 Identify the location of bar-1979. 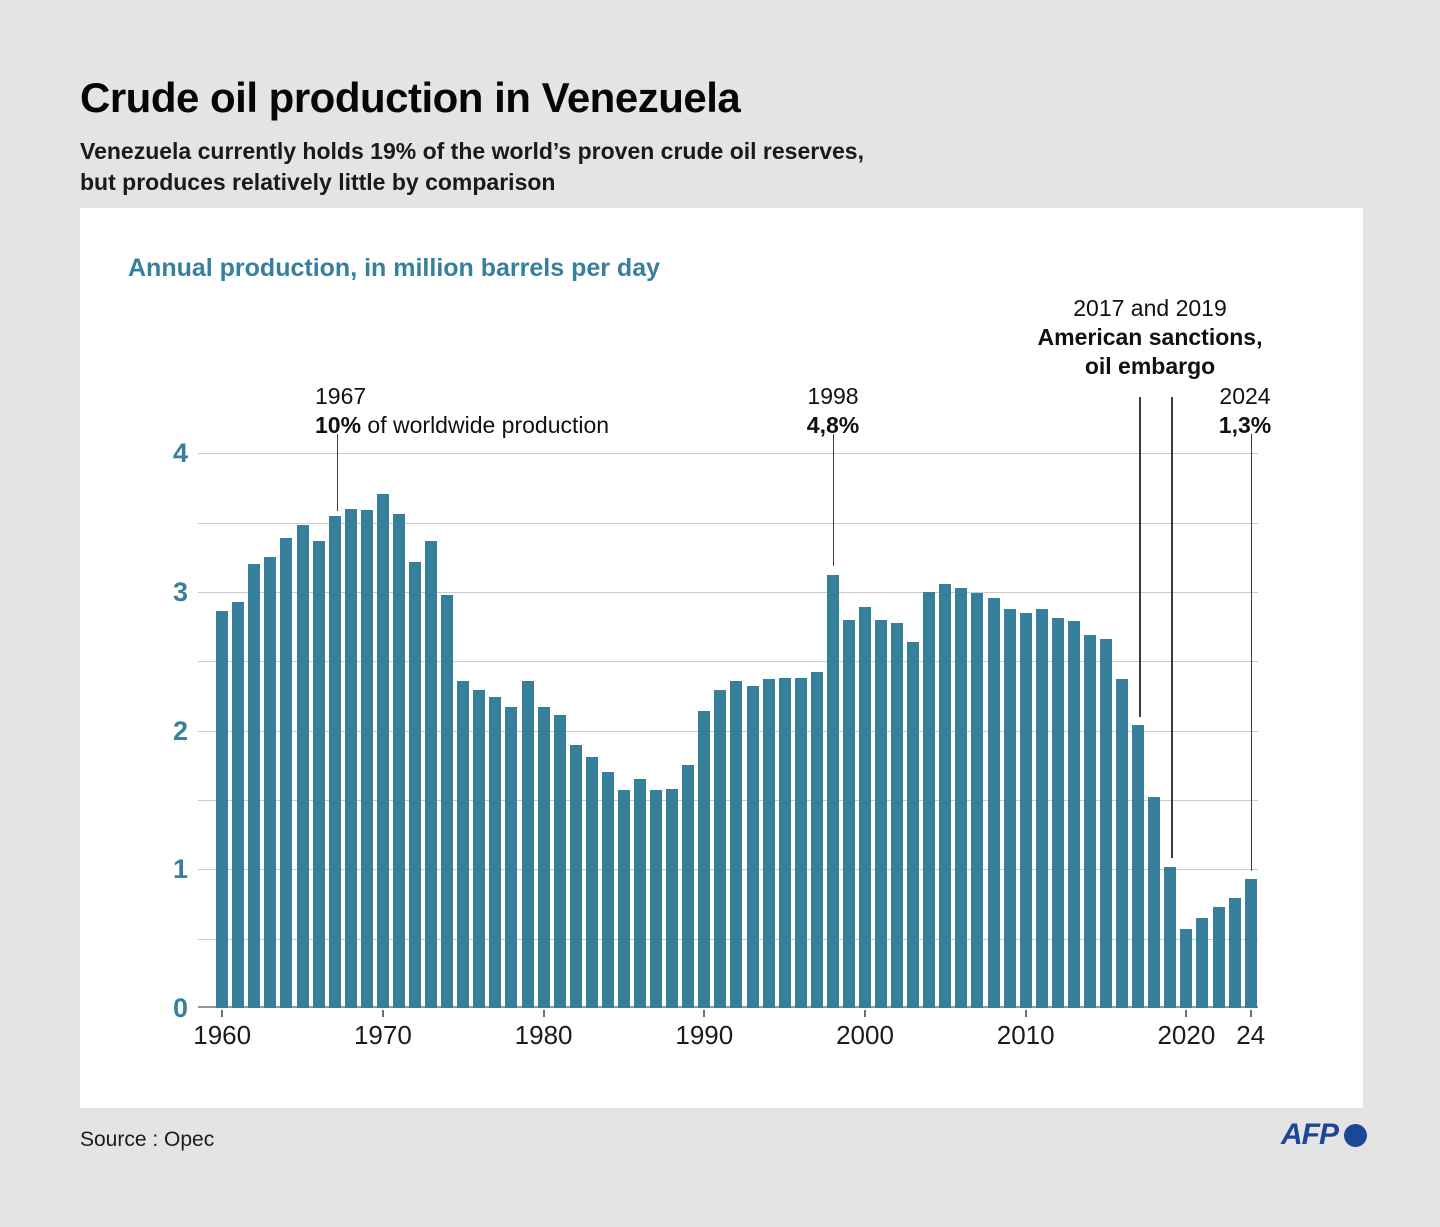
(527, 844).